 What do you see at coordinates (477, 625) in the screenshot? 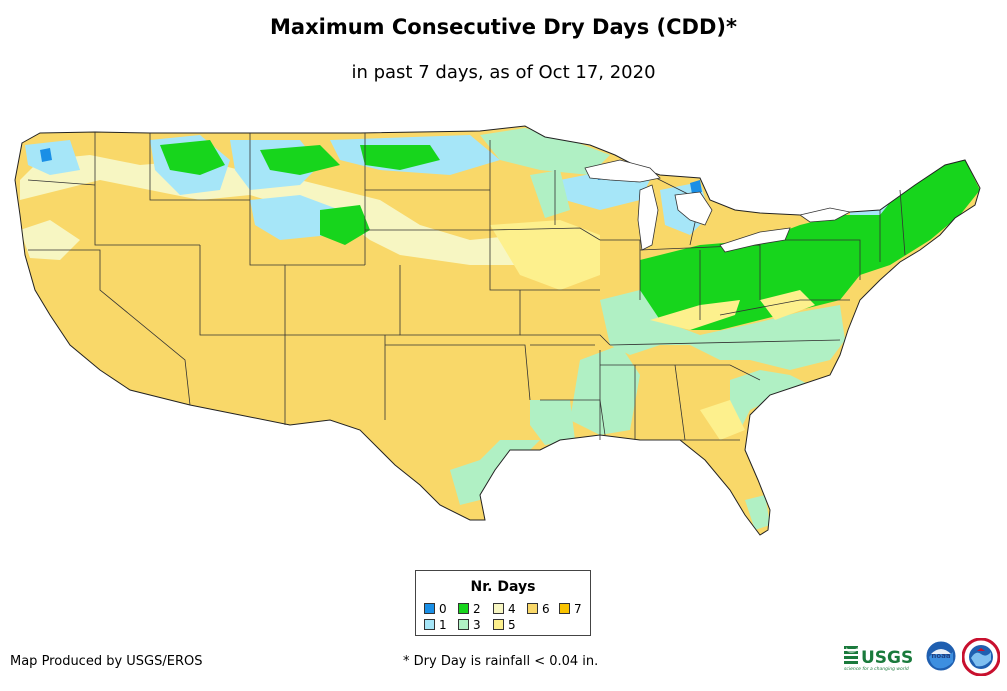
I see `legend-label: 3` at bounding box center [477, 625].